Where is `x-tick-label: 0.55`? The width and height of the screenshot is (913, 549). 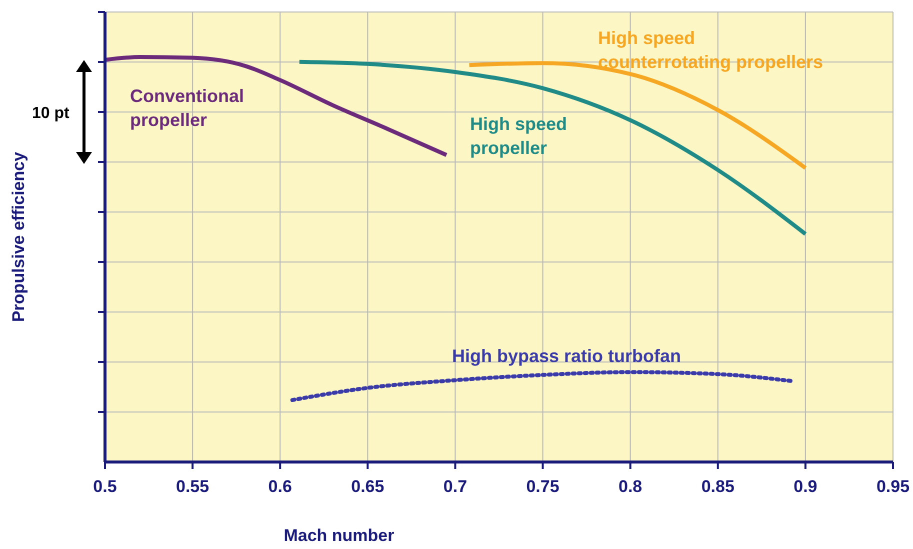
x-tick-label: 0.55 is located at coordinates (193, 486).